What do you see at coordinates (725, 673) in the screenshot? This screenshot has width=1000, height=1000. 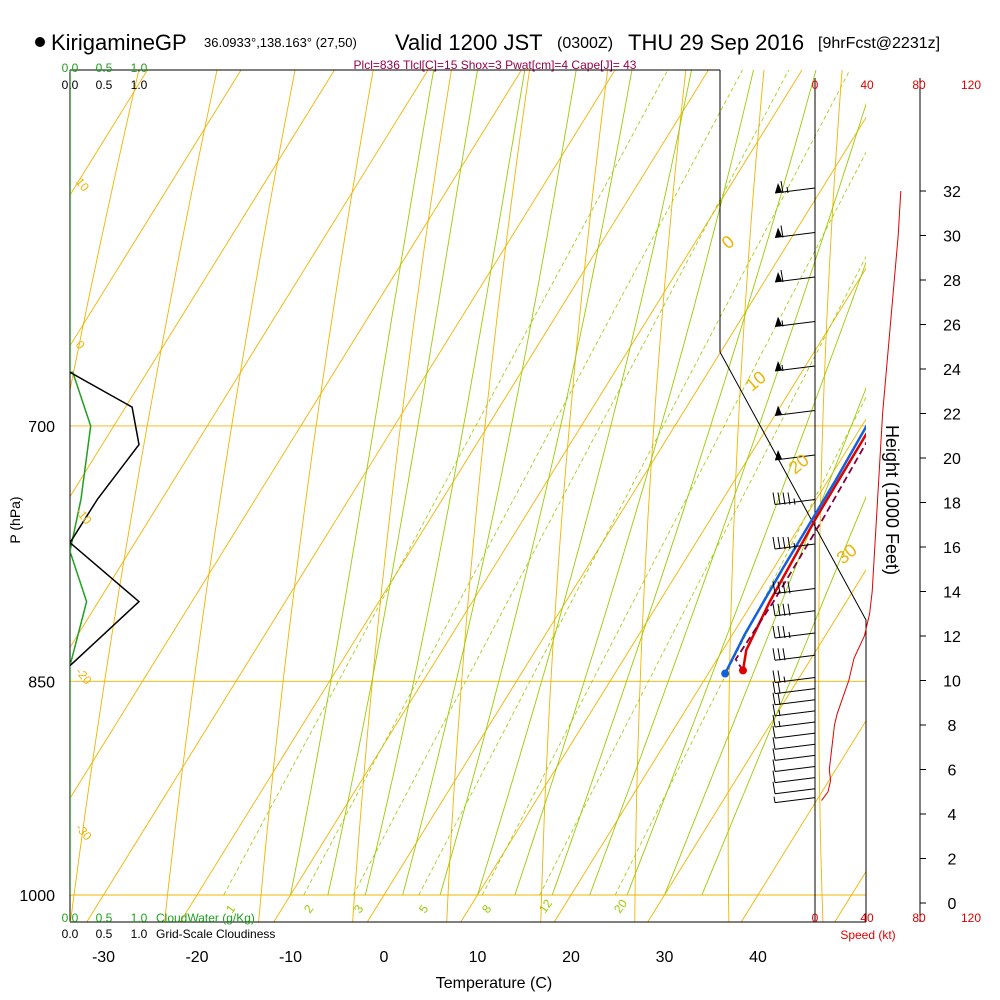 I see `surface-dewpoint-dot` at bounding box center [725, 673].